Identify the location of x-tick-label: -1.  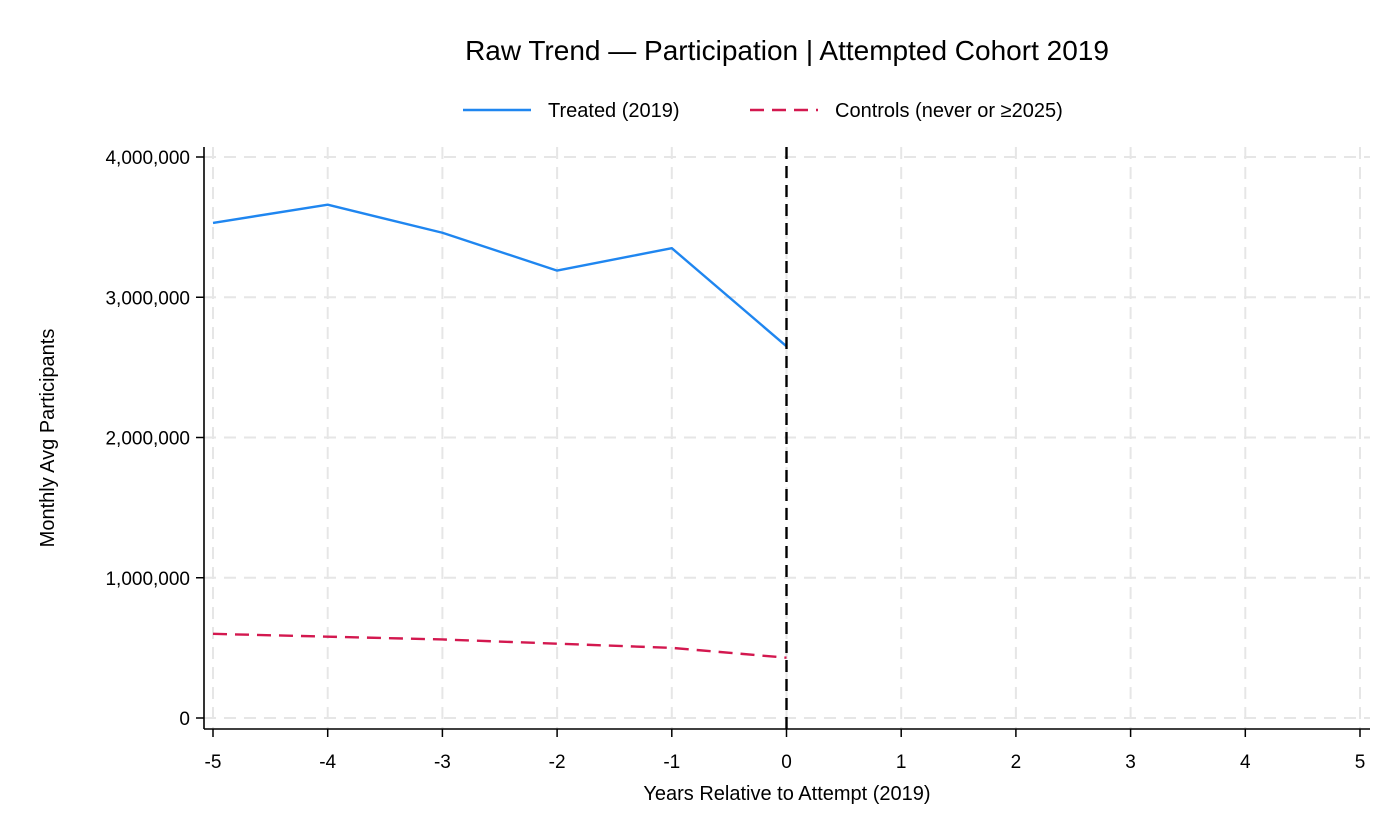
(671, 762).